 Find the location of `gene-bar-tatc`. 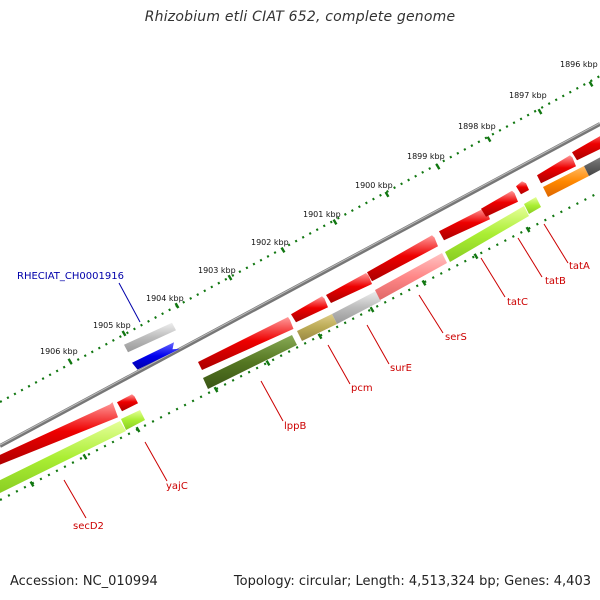

gene-bar-tatc is located at coordinates (487, 234).